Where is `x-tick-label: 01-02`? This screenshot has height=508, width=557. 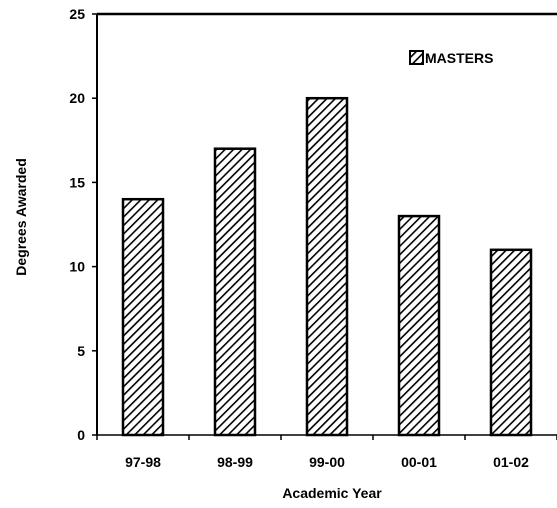 x-tick-label: 01-02 is located at coordinates (511, 462).